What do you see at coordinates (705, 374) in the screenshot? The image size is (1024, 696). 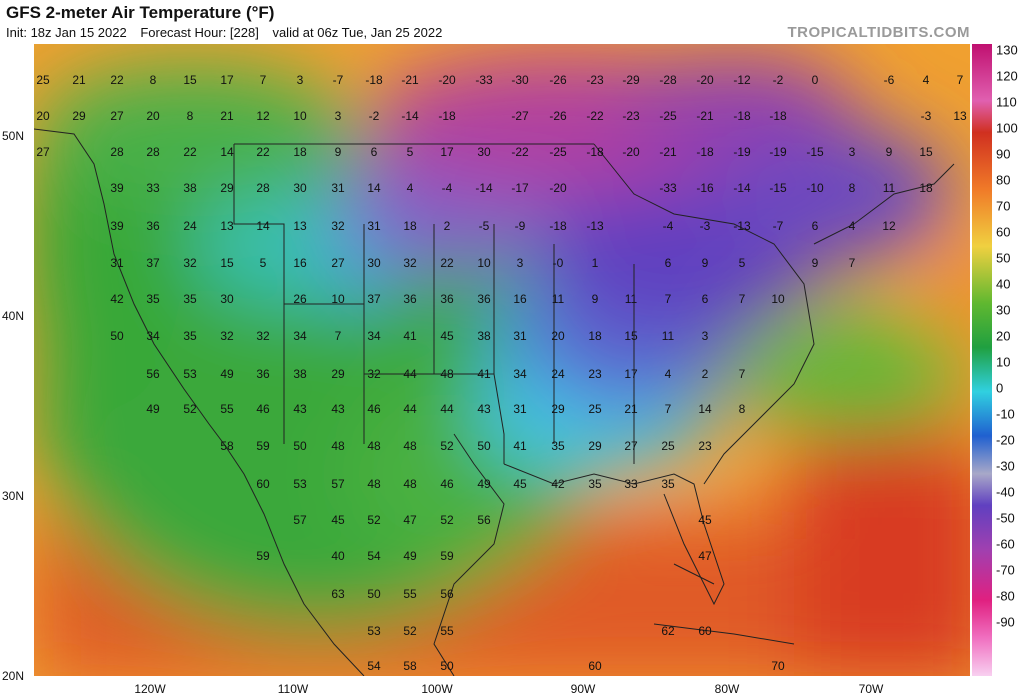 I see `station-temperature: 2` at bounding box center [705, 374].